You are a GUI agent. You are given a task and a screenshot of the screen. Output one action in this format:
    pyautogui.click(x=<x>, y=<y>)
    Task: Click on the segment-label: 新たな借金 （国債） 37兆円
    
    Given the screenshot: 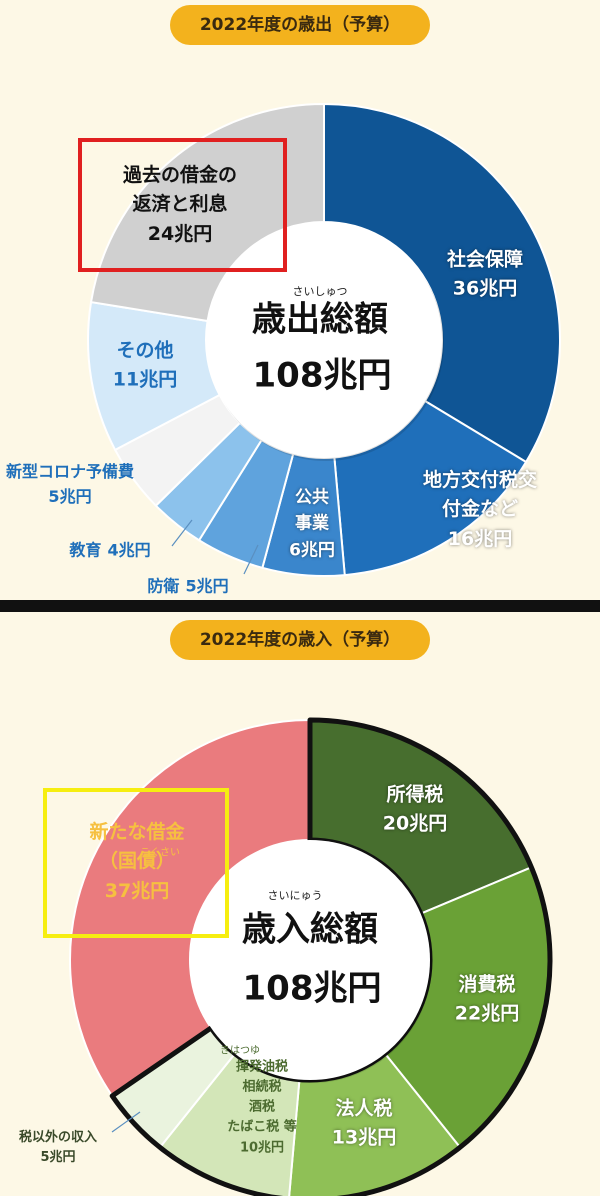 What is the action you would take?
    pyautogui.click(x=136, y=862)
    